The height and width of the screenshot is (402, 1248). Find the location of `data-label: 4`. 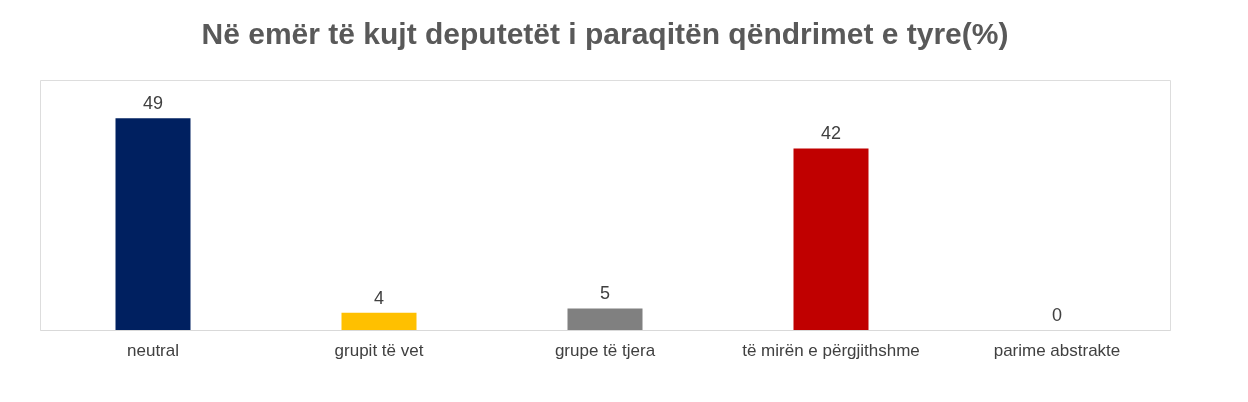

data-label: 4 is located at coordinates (379, 297).